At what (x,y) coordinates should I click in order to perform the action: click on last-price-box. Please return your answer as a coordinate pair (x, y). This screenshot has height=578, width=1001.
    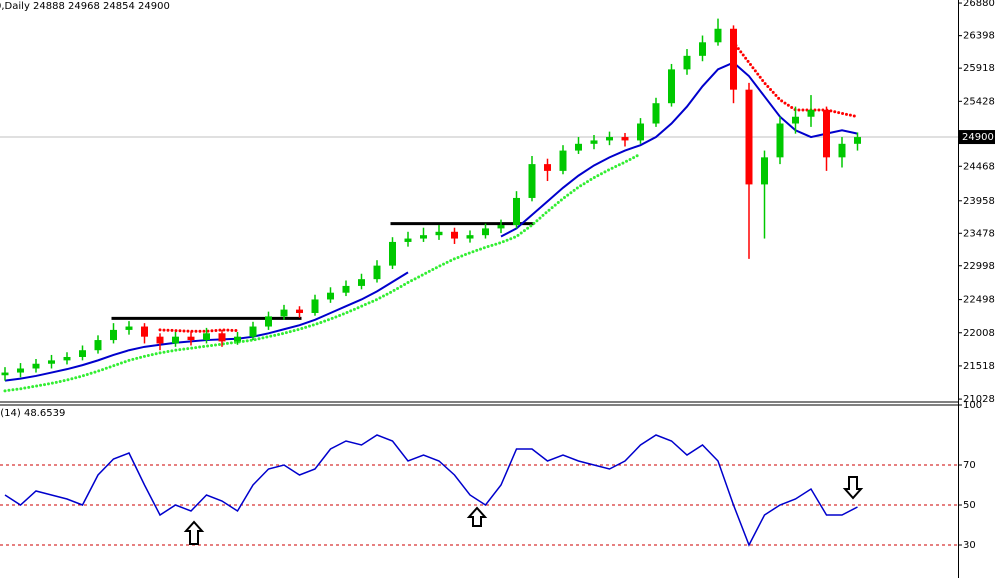
    Looking at the image, I should click on (977, 137).